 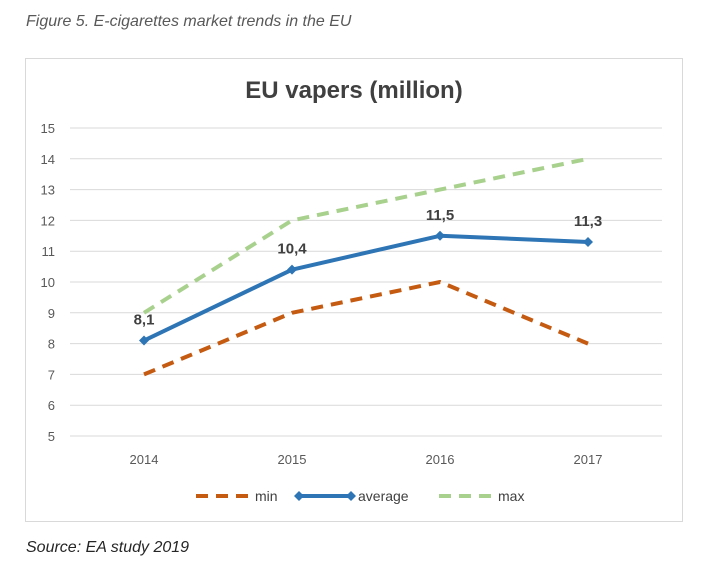 What do you see at coordinates (144, 459) in the screenshot?
I see `x-tick-label: 2014` at bounding box center [144, 459].